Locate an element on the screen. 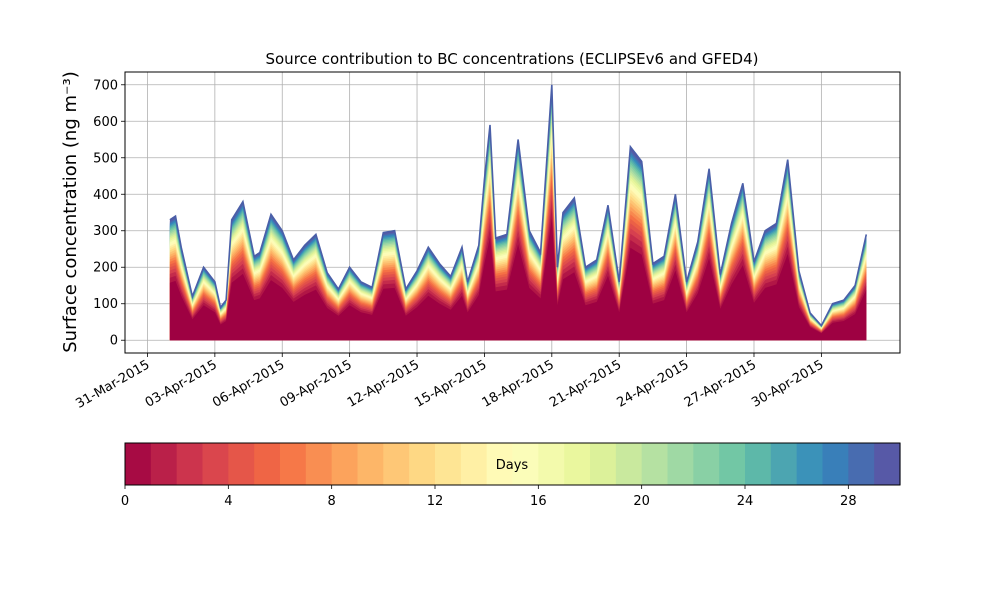 The width and height of the screenshot is (1000, 604). colorbar-tick-label: 12 is located at coordinates (435, 501).